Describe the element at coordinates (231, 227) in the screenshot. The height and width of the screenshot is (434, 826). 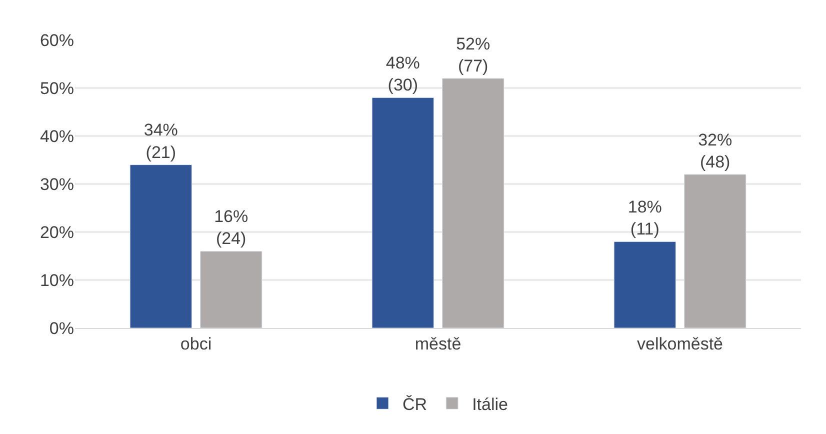
I see `data-label: 16% (24)` at that location.